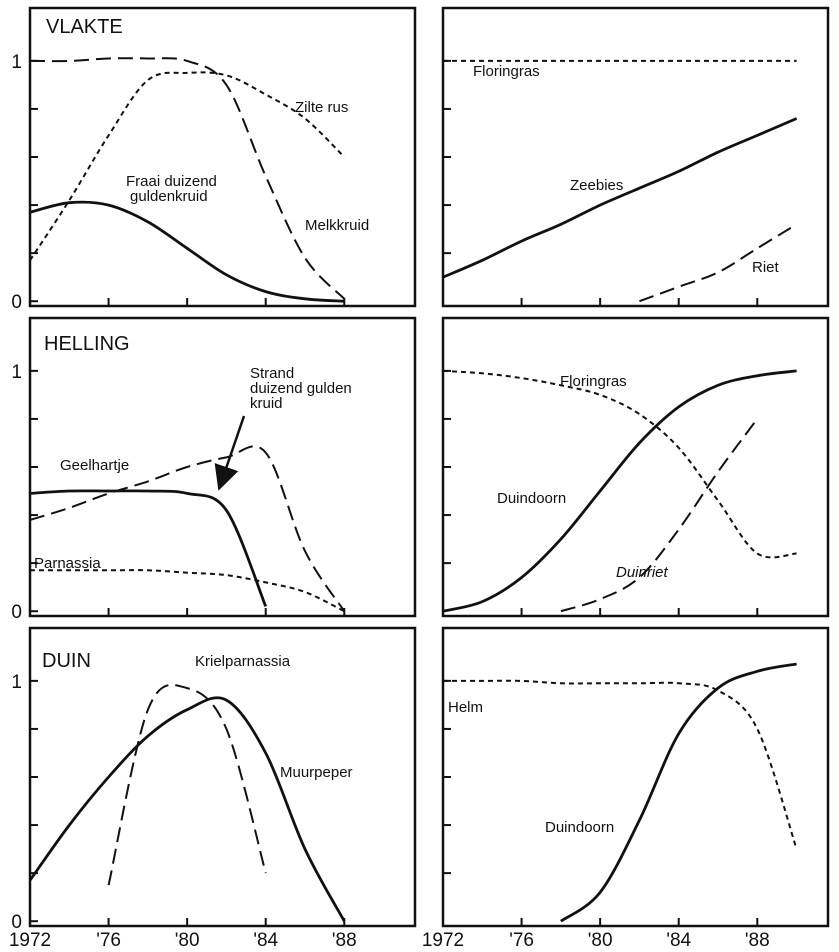  I want to click on series-label-line: Fraai duizend, so click(171, 181).